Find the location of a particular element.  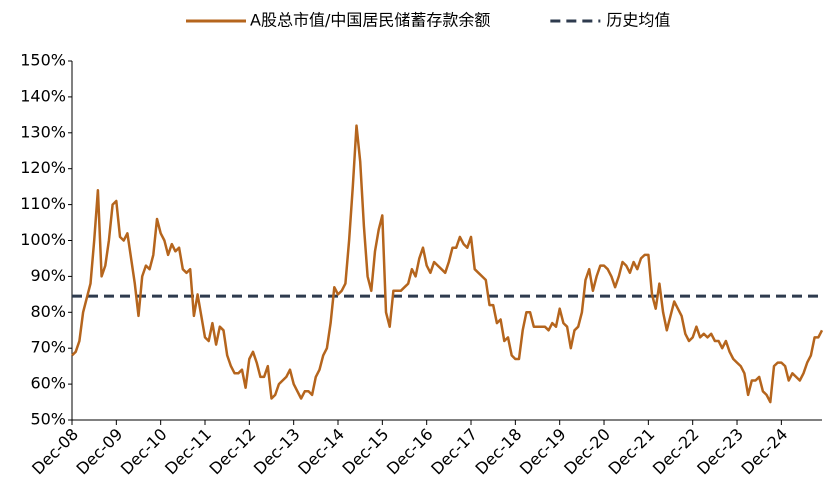

y-tick-label: 120% is located at coordinates (43, 167).